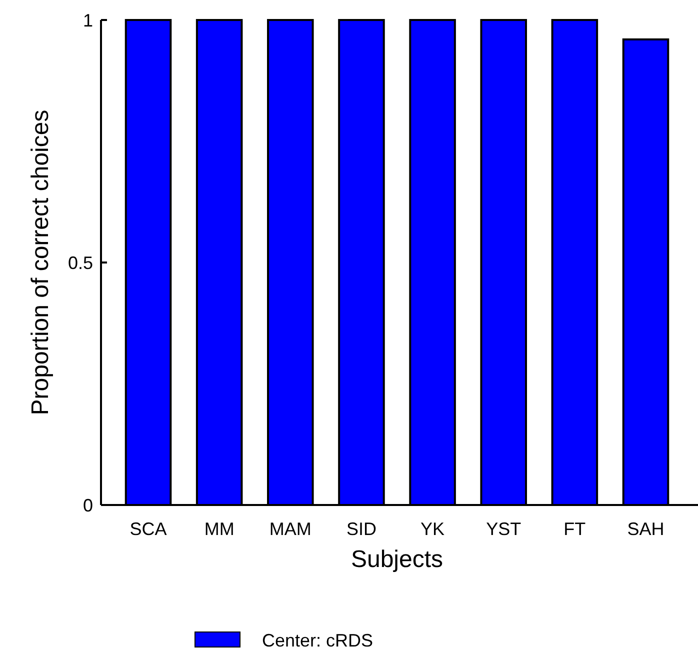 This screenshot has width=698, height=659. Describe the element at coordinates (87, 505) in the screenshot. I see `y-tick-label: 0` at that location.